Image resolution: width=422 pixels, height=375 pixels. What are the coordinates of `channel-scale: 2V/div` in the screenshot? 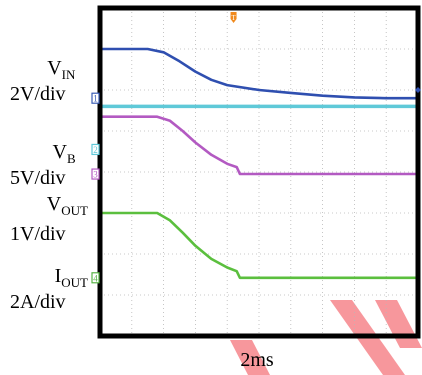 It's located at (38, 94).